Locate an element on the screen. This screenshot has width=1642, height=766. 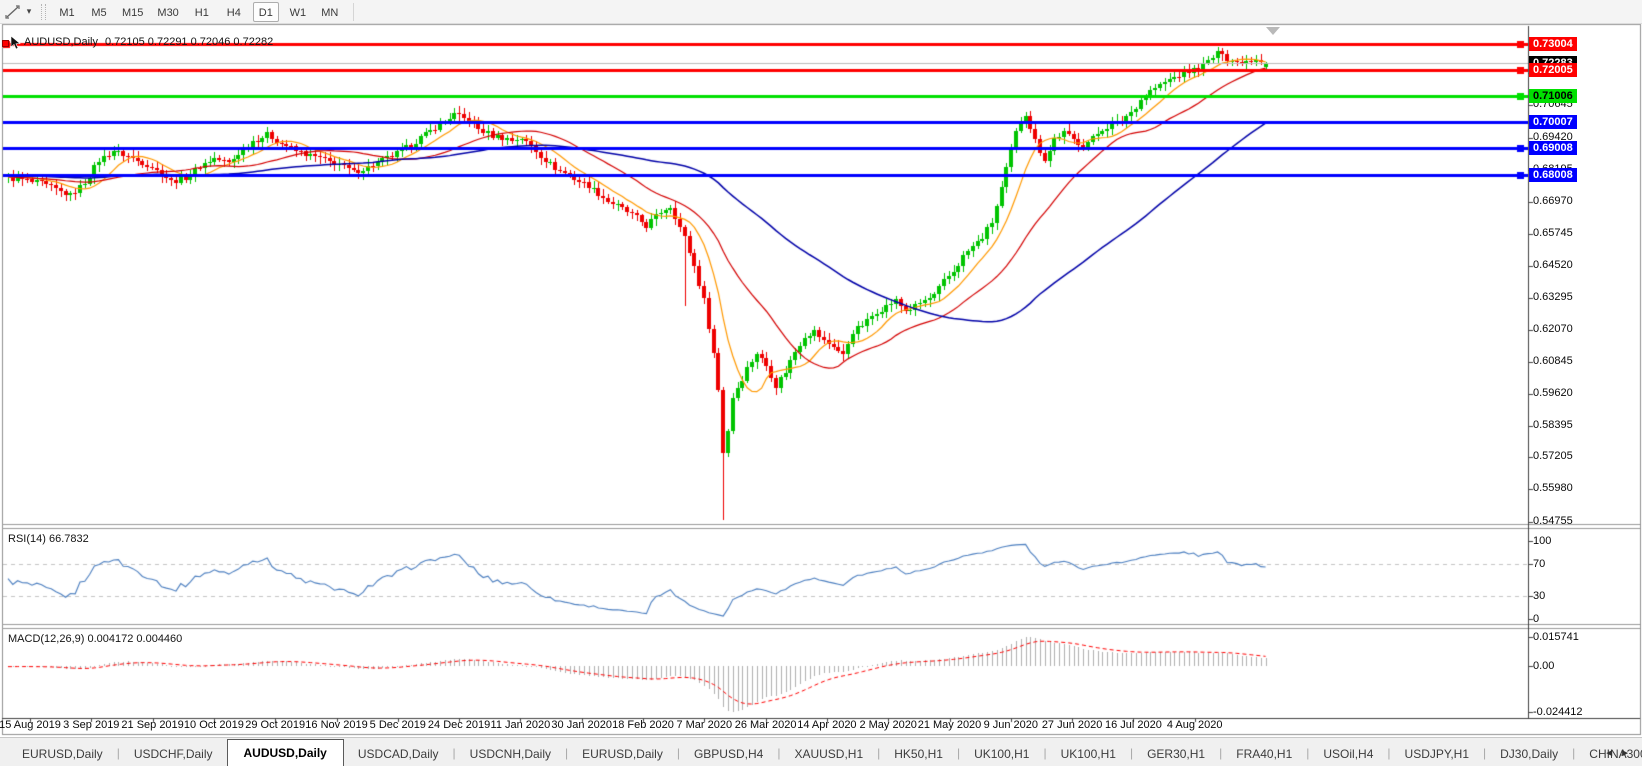
timeframe-button-h4: H4 is located at coordinates (233, 12).